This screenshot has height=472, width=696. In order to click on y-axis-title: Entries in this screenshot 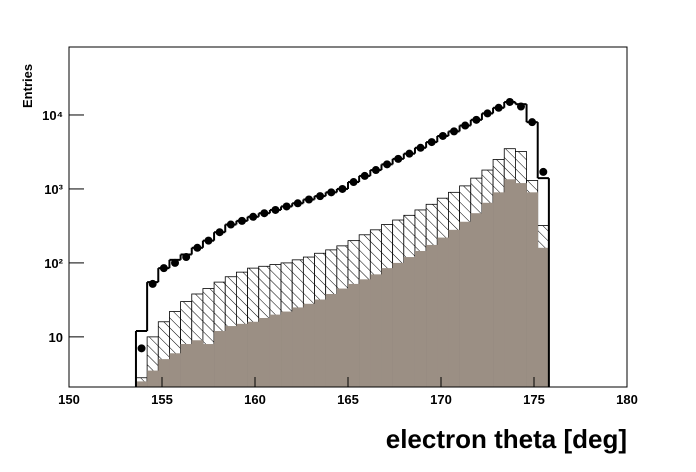, I will do `click(27, 86)`.